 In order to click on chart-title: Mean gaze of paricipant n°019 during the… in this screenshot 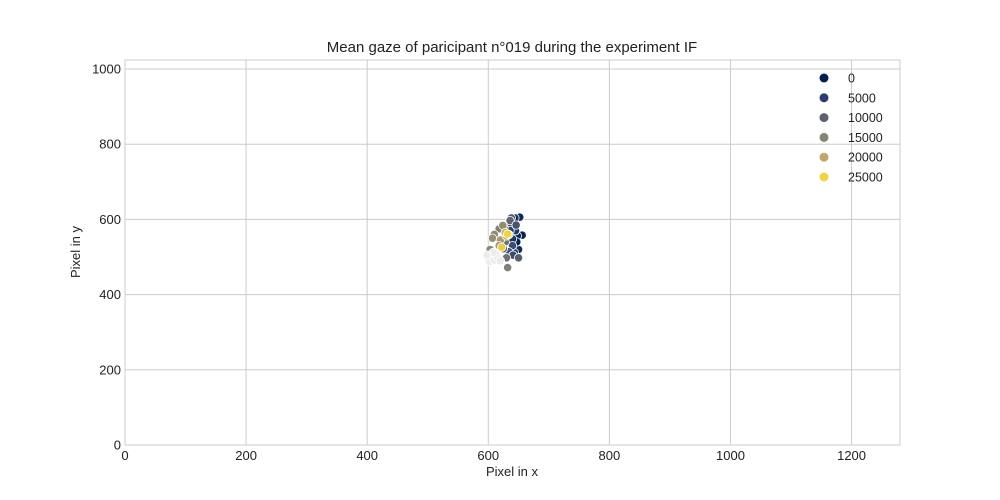, I will do `click(512, 47)`.